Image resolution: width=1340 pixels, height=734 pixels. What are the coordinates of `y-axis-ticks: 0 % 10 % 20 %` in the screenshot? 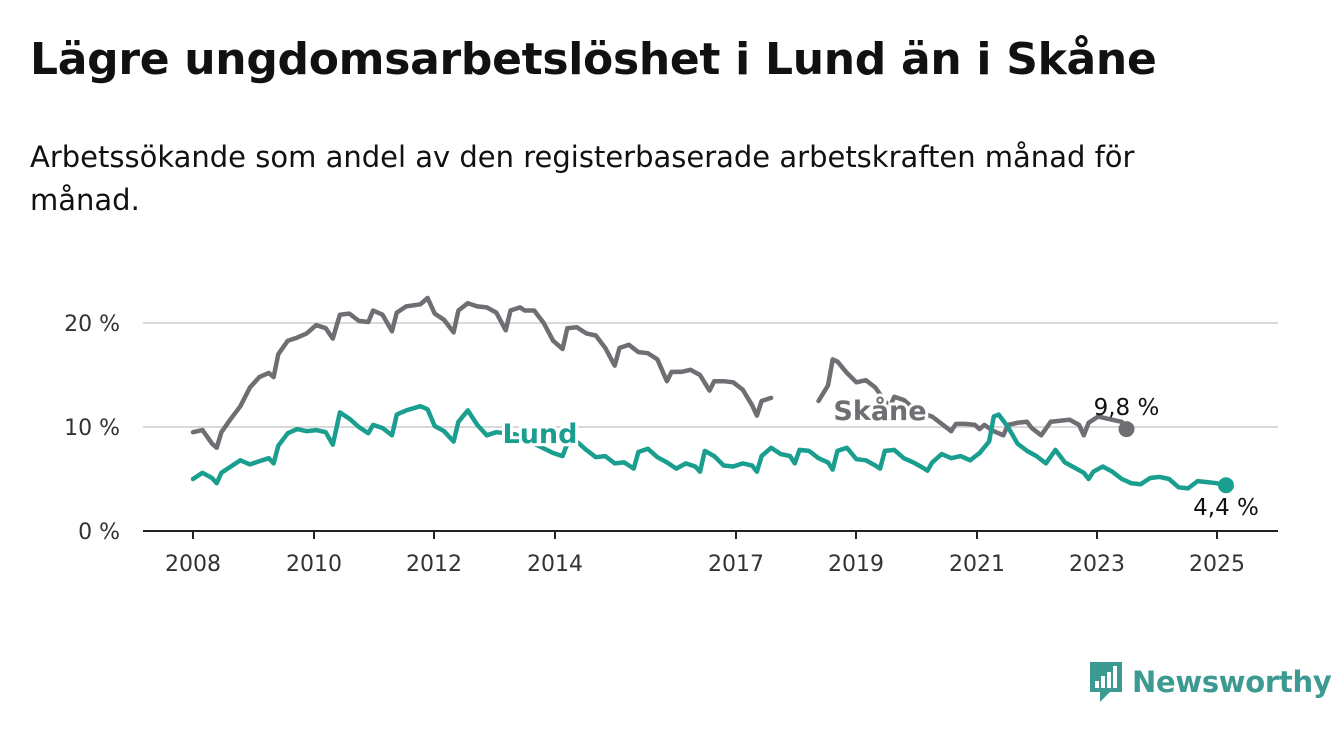 It's located at (92, 428).